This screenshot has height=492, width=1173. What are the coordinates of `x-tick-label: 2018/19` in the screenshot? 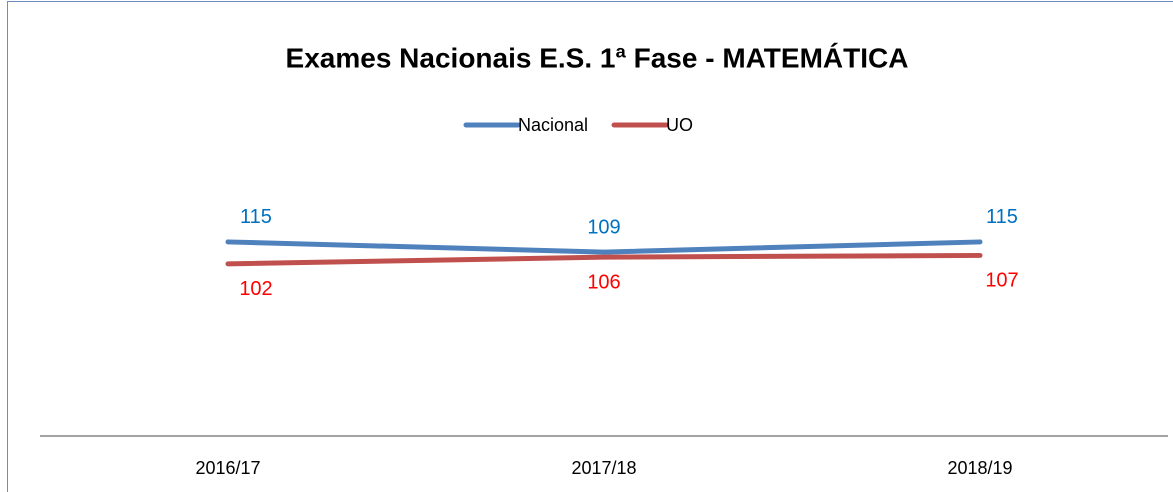 It's located at (979, 468).